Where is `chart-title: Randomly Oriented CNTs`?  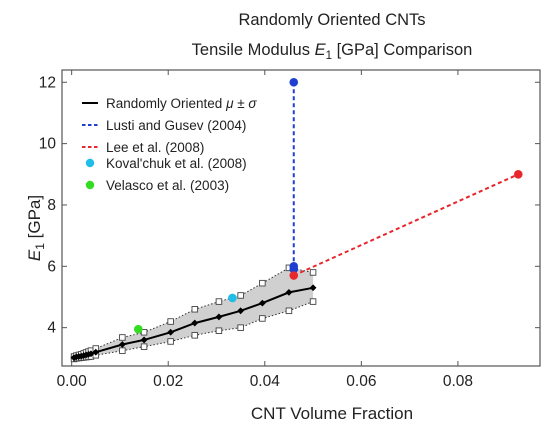 chart-title: Randomly Oriented CNTs is located at coordinates (331, 20).